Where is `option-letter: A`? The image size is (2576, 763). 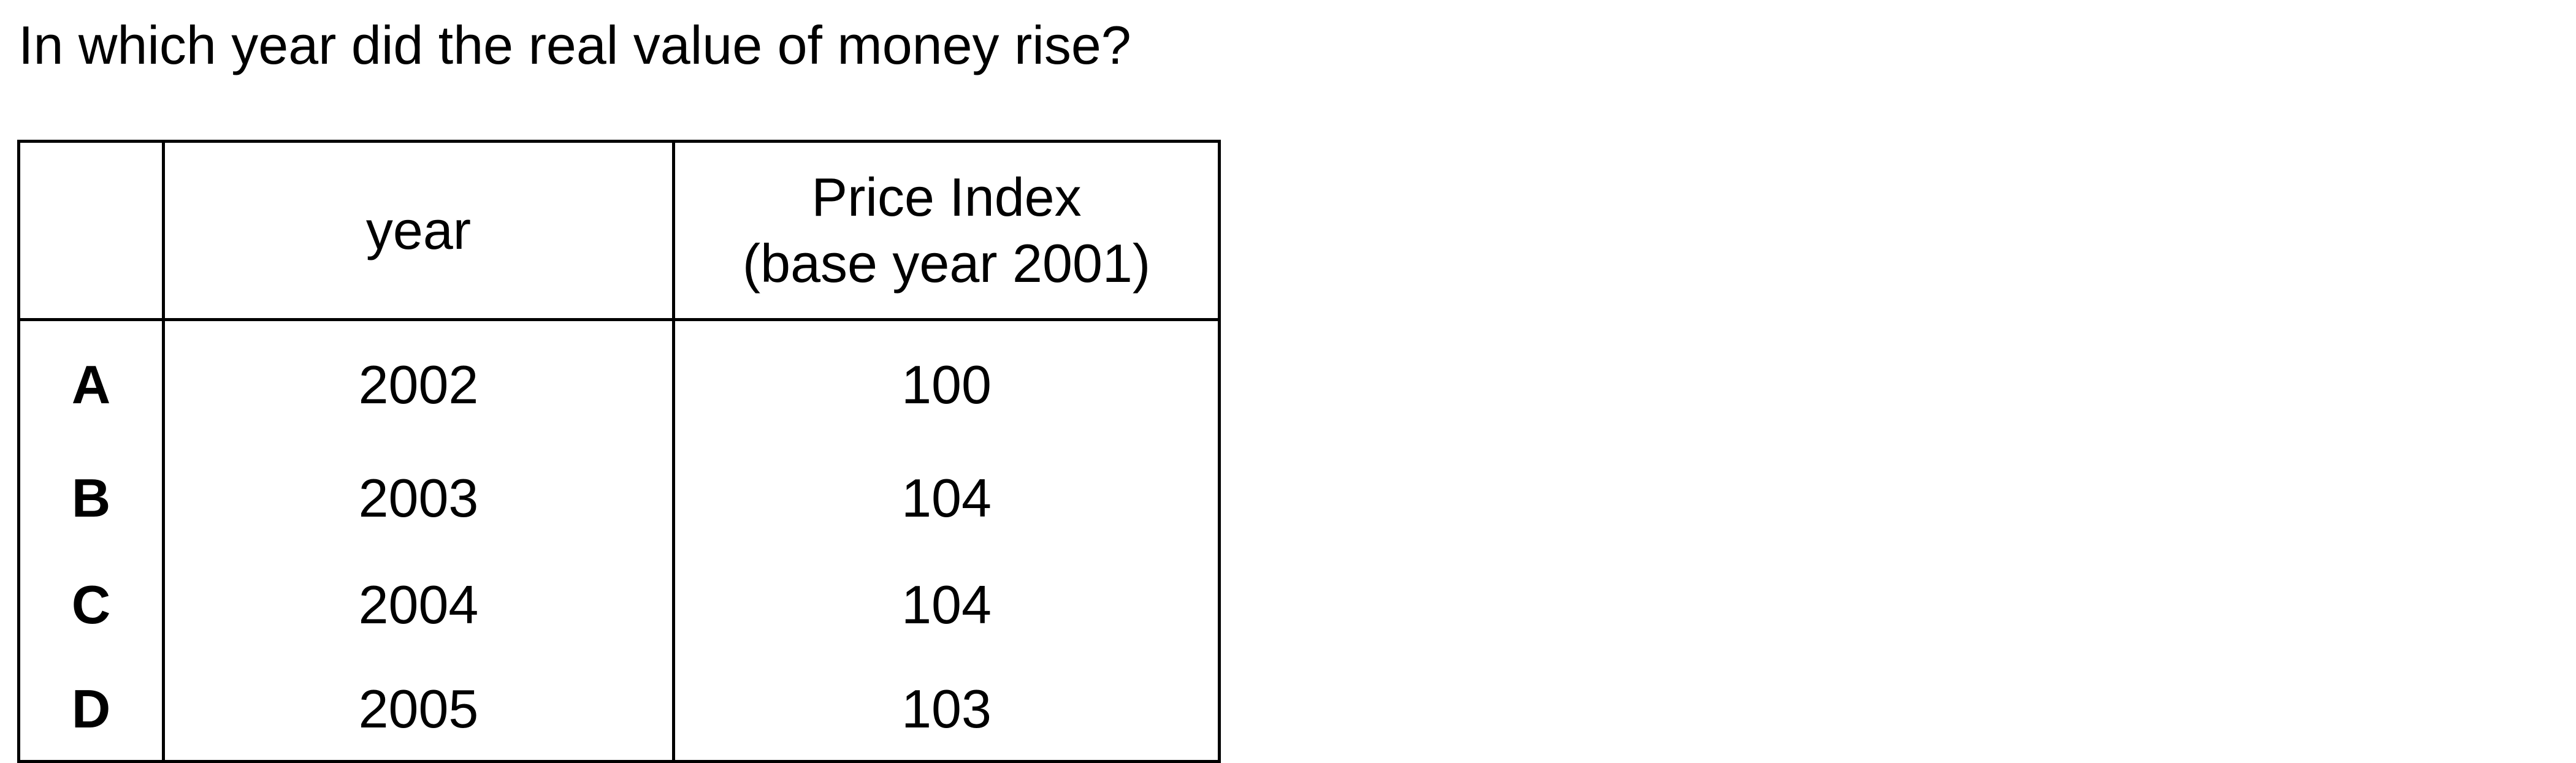
option-letter: A is located at coordinates (91, 382).